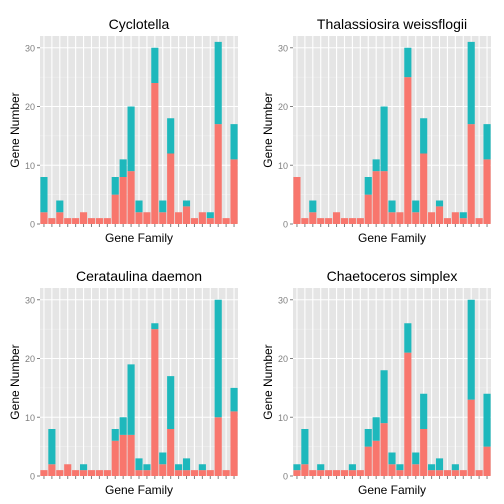 The height and width of the screenshot is (504, 504). What do you see at coordinates (15, 381) in the screenshot?
I see `y-axis-label: Gene Number` at bounding box center [15, 381].